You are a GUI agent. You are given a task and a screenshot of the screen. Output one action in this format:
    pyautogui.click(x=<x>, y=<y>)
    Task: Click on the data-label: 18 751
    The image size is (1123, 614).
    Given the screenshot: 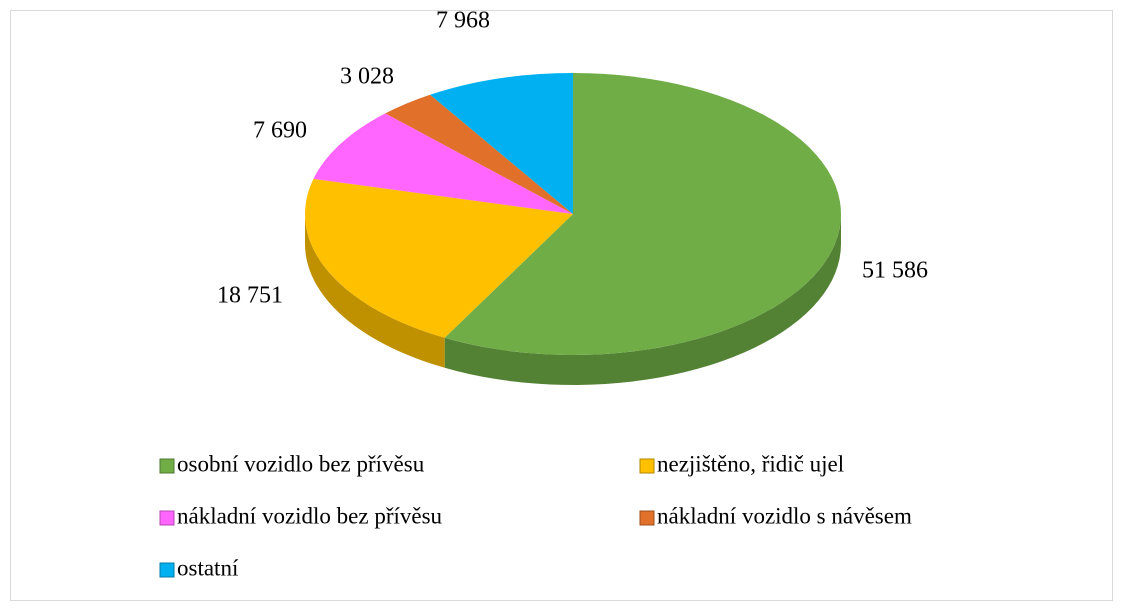 What is the action you would take?
    pyautogui.click(x=250, y=296)
    